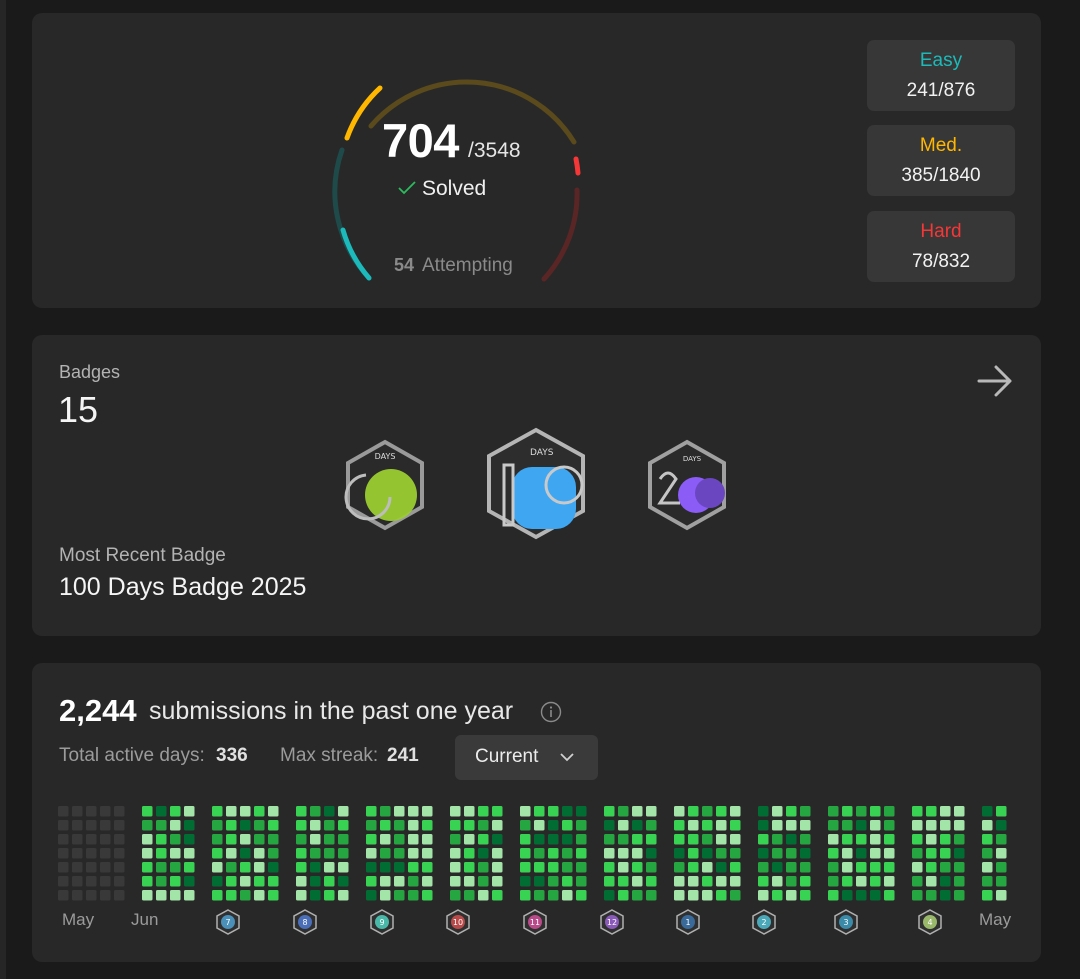  What do you see at coordinates (688, 922) in the screenshot?
I see `monthly-badge-icon: 1` at bounding box center [688, 922].